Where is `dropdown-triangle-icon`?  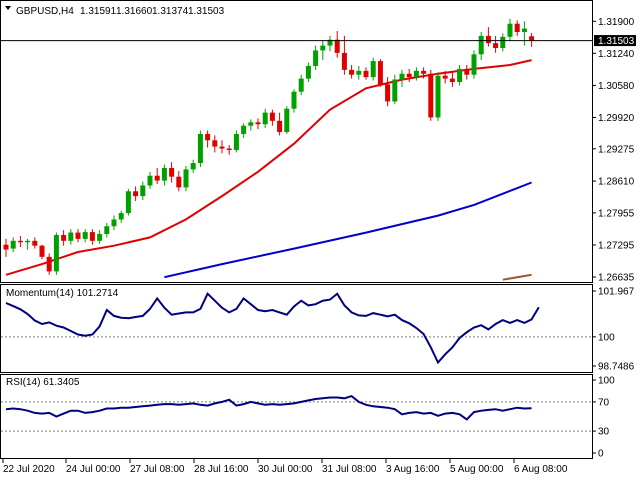 dropdown-triangle-icon is located at coordinates (8, 8).